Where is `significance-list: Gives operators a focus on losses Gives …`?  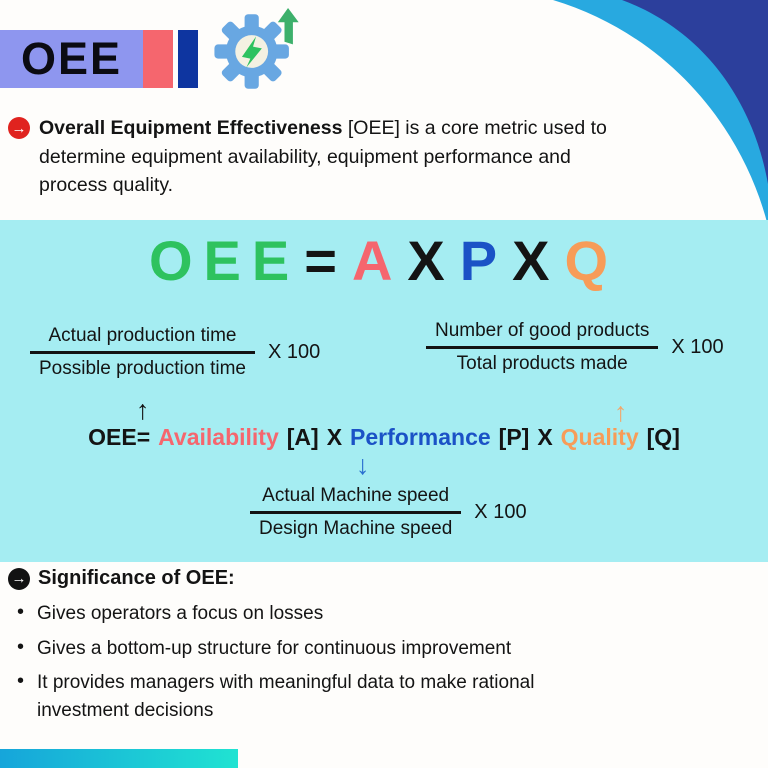
significance-list: Gives operators a focus on losses Gives … is located at coordinates (274, 665).